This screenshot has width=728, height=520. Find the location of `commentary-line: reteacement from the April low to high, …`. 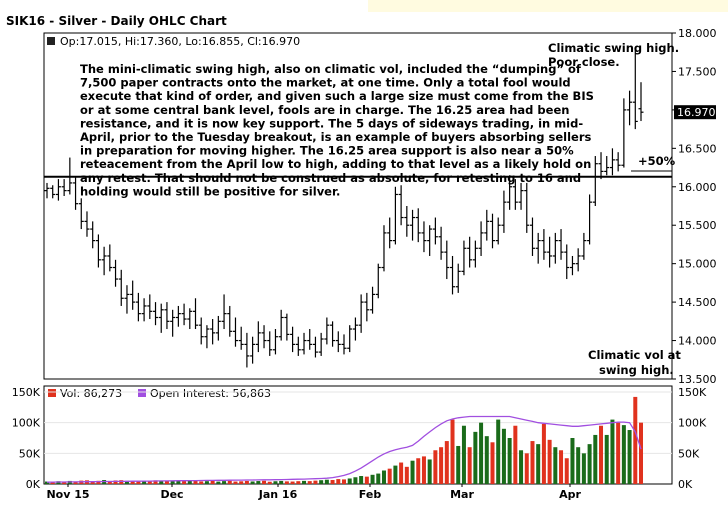

commentary-line: reteacement from the April low to high, … is located at coordinates (335, 164).